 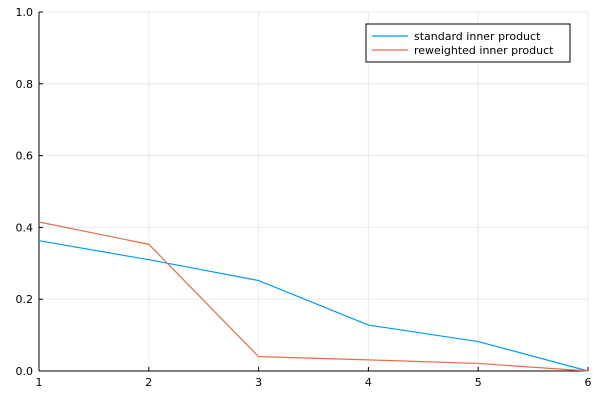 I want to click on legend-label-2: reweighted inner product, so click(x=484, y=50).